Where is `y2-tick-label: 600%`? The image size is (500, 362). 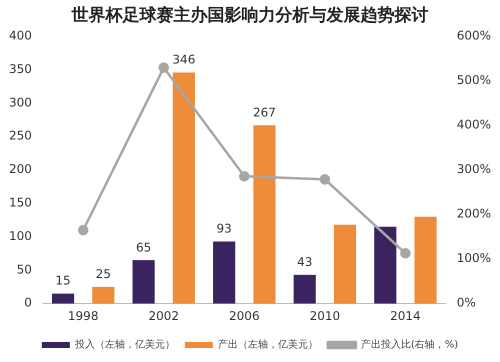
y2-tick-label: 600% is located at coordinates (474, 35).